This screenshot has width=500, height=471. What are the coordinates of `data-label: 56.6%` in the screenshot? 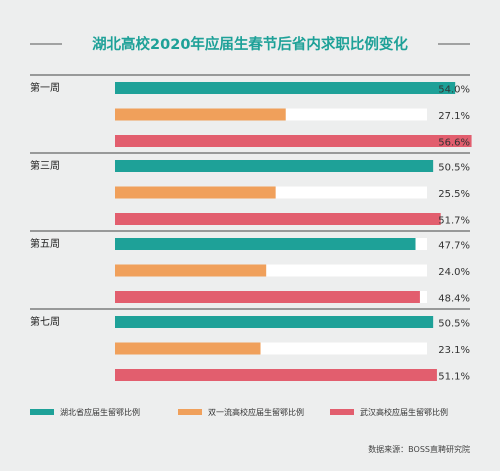 It's located at (454, 143).